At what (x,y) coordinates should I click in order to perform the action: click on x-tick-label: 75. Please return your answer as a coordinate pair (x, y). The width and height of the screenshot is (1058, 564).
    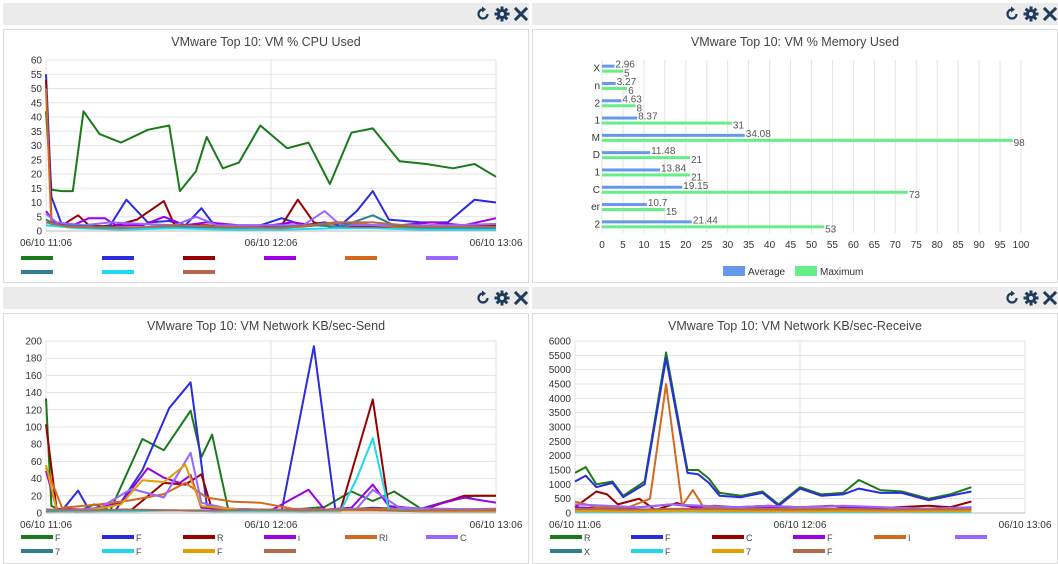
    Looking at the image, I should click on (917, 245).